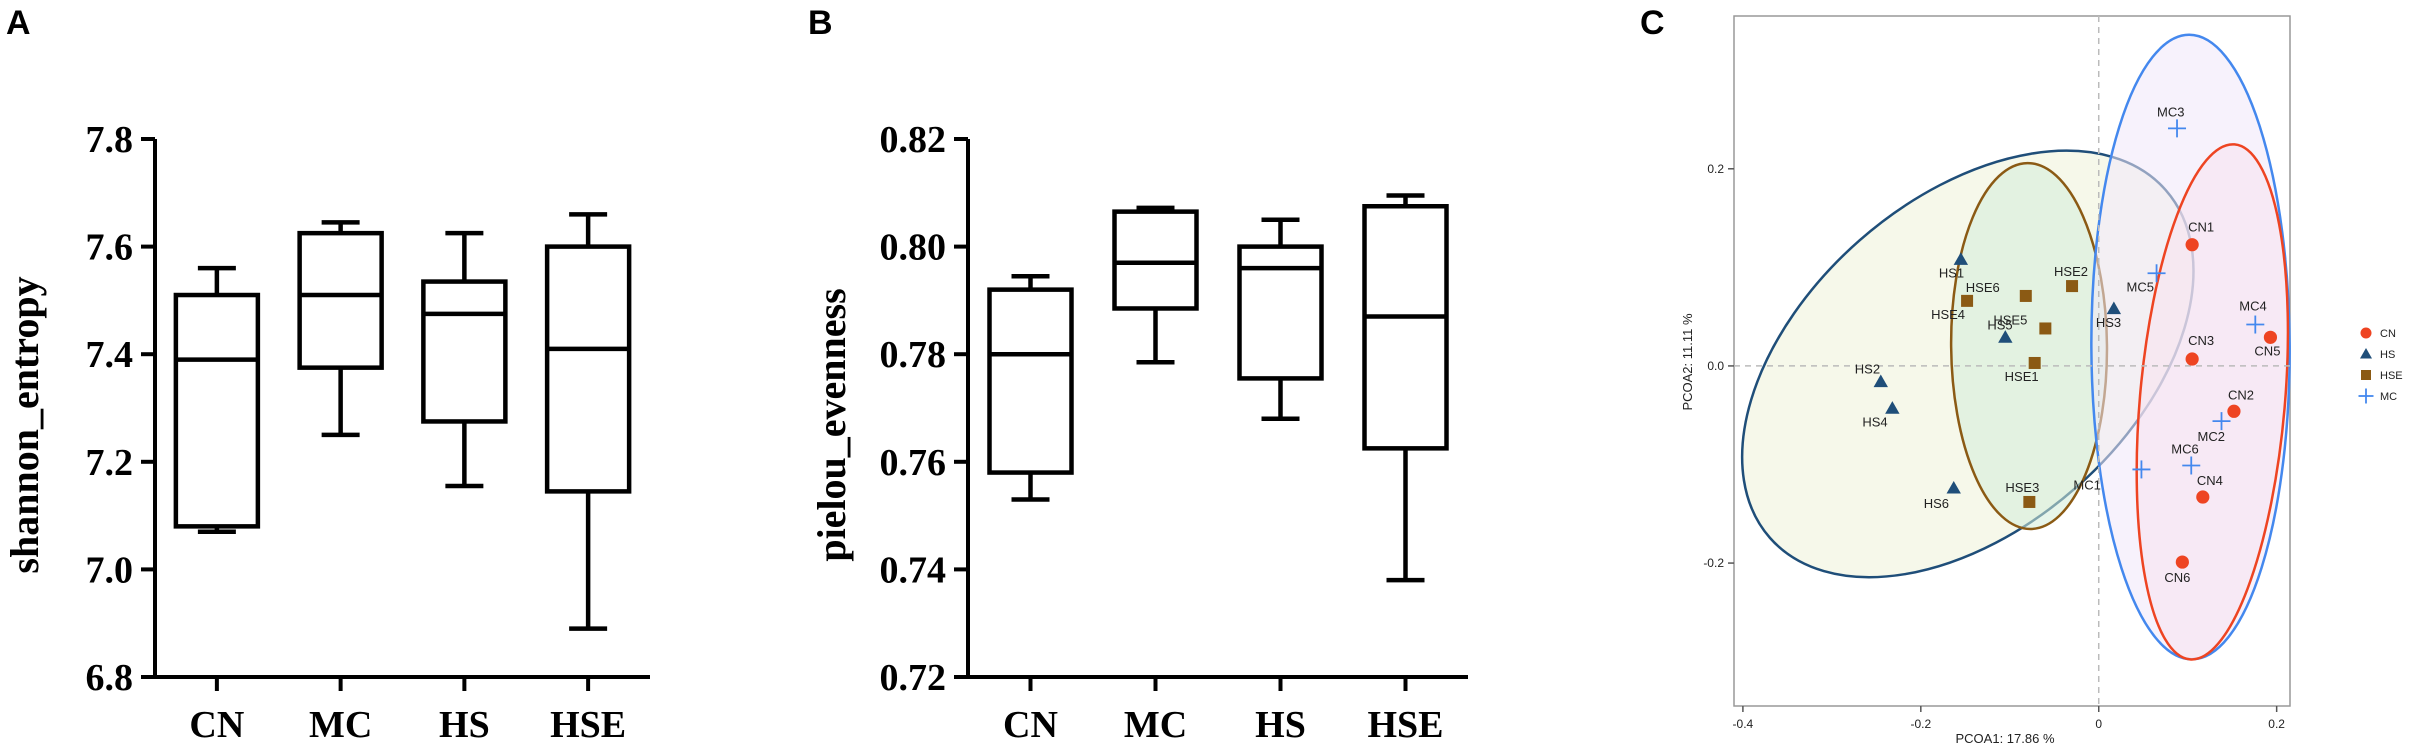  What do you see at coordinates (2391, 376) in the screenshot?
I see `legend-label-hse: HSE` at bounding box center [2391, 376].